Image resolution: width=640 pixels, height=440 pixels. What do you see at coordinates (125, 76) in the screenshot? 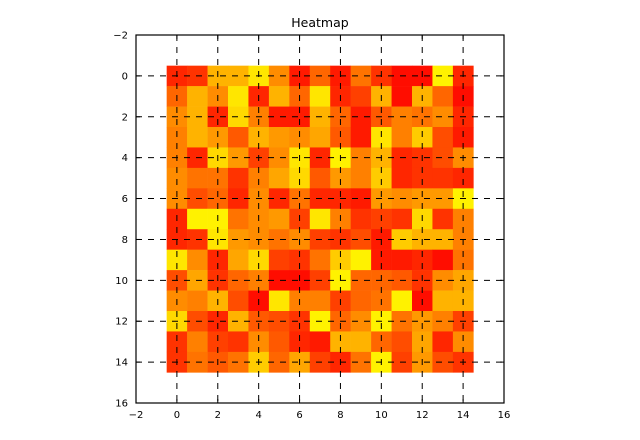
I see `y-tick-label: 0` at bounding box center [125, 76].